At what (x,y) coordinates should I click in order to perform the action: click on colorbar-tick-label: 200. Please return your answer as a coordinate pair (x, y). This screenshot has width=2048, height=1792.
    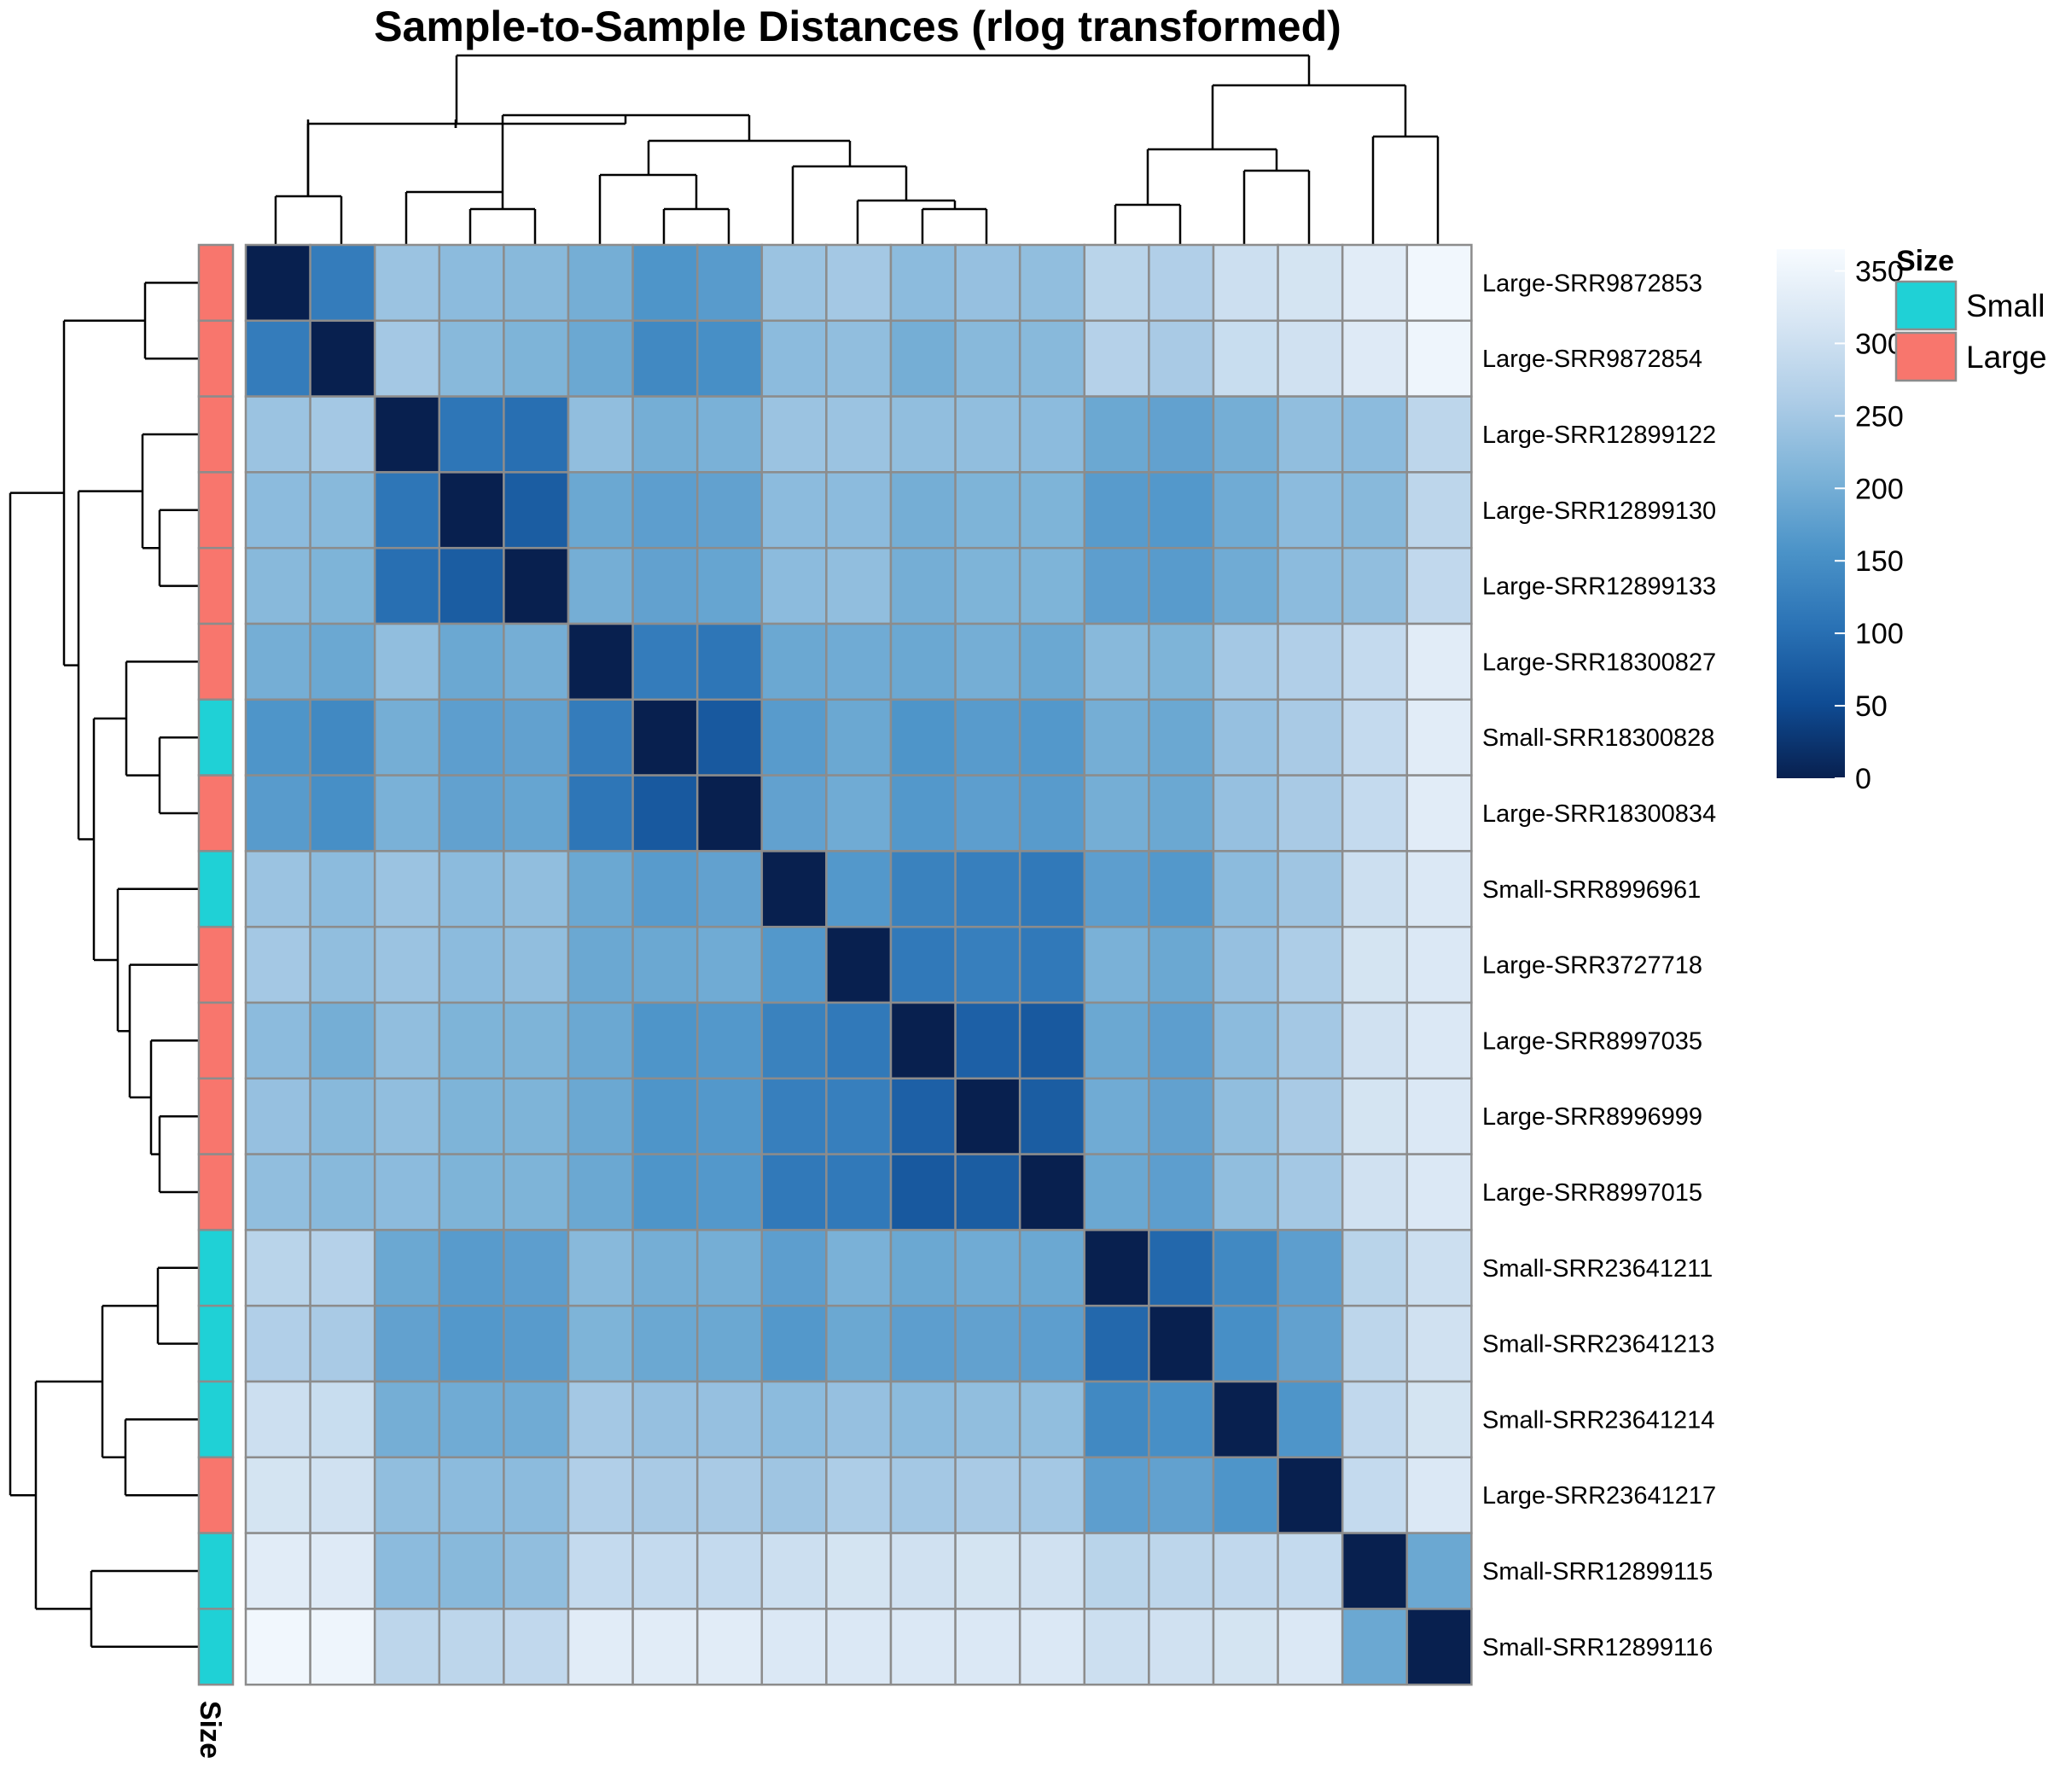
    Looking at the image, I should click on (1880, 489).